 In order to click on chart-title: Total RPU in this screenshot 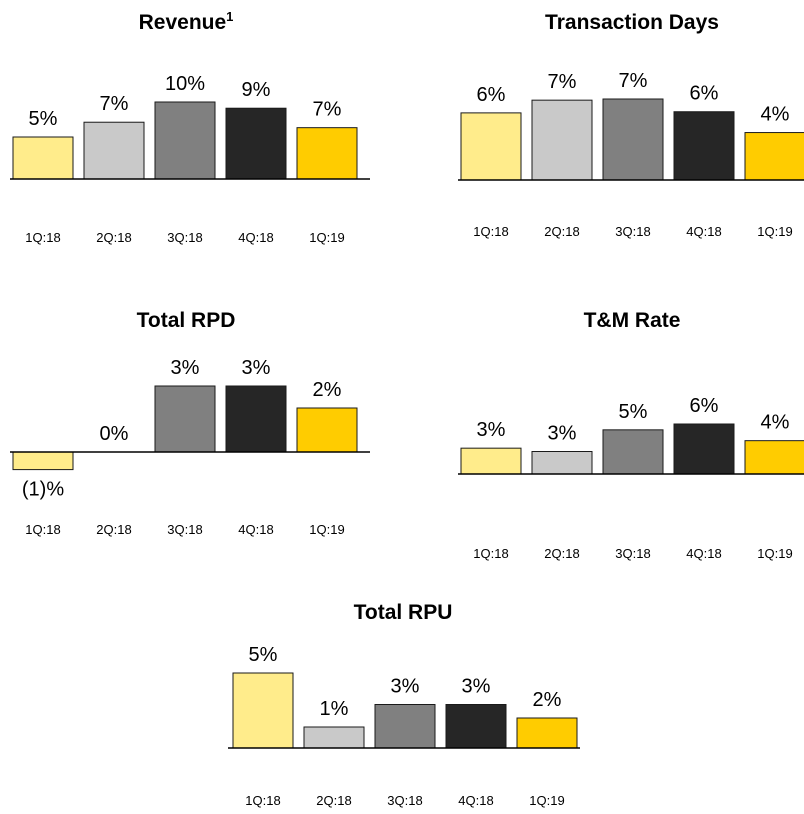, I will do `click(403, 612)`.